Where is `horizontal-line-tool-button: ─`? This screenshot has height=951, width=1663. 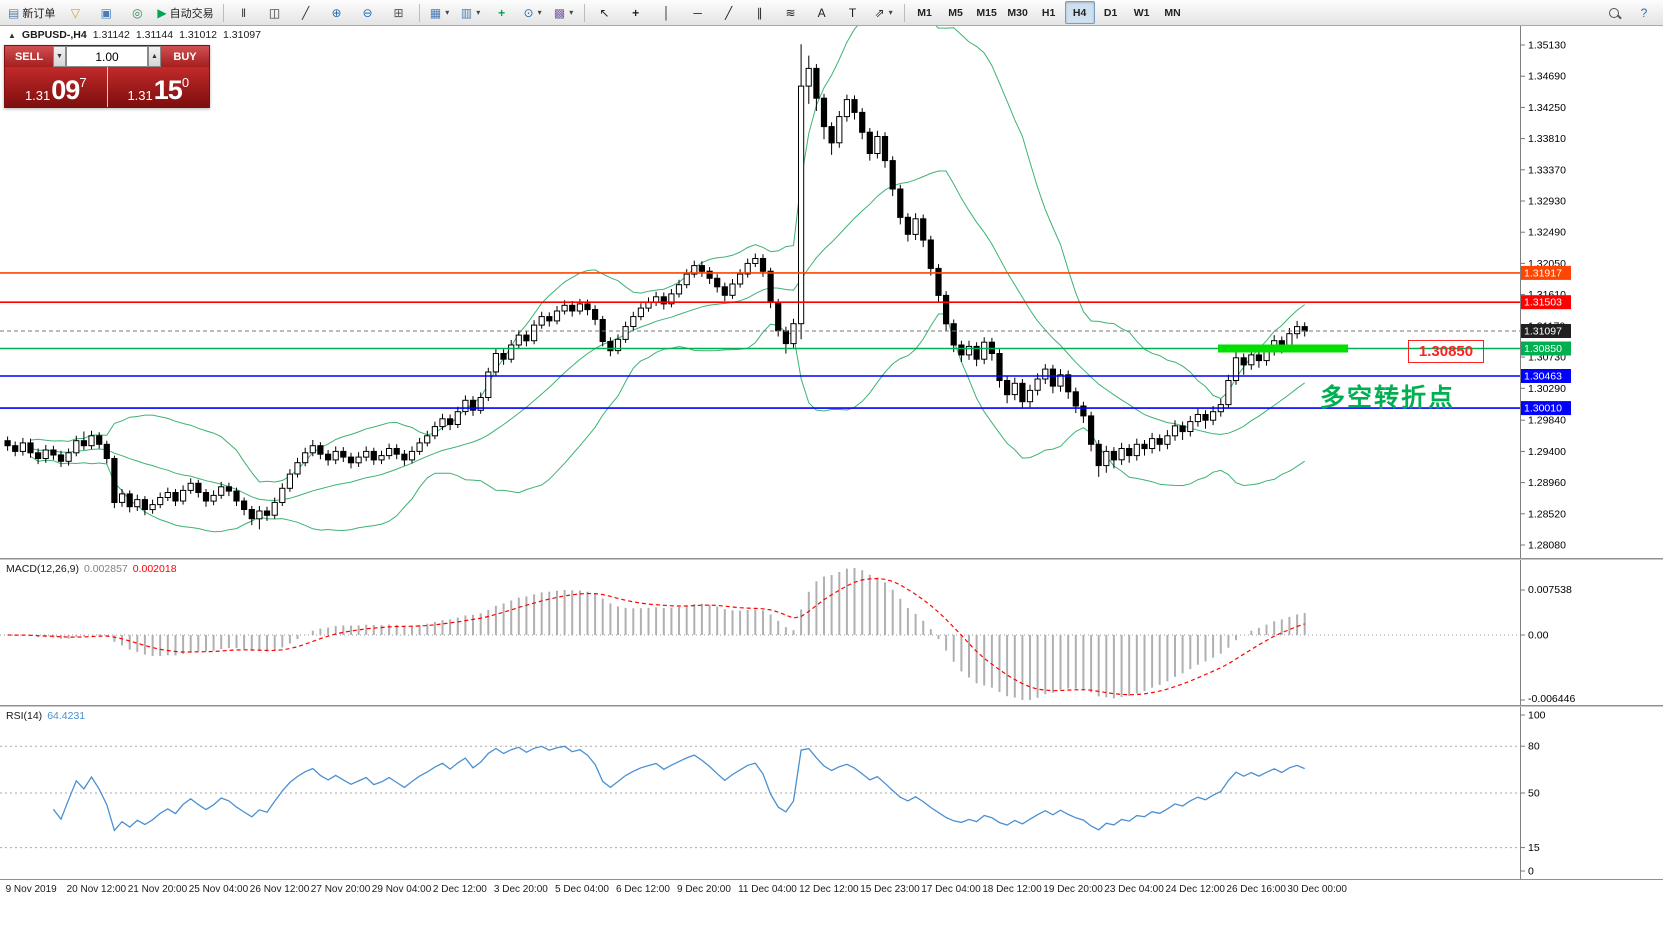
horizontal-line-tool-button: ─ is located at coordinates (698, 12).